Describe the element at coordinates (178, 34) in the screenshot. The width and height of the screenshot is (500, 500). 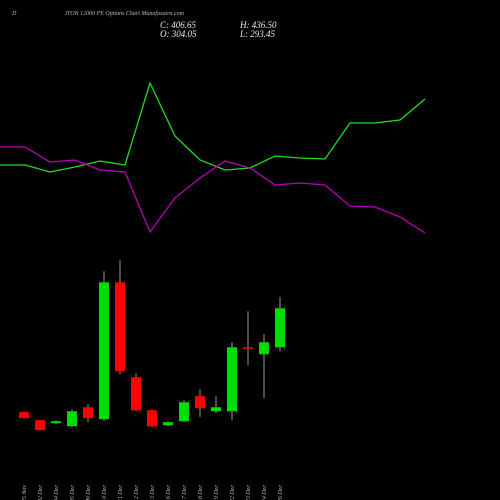
I see `open-label: O: 304.05` at that location.